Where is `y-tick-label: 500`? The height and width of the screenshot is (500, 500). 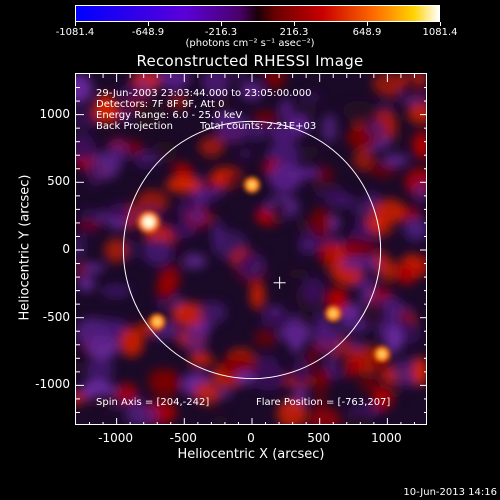 y-tick-label: 500 is located at coordinates (58, 181).